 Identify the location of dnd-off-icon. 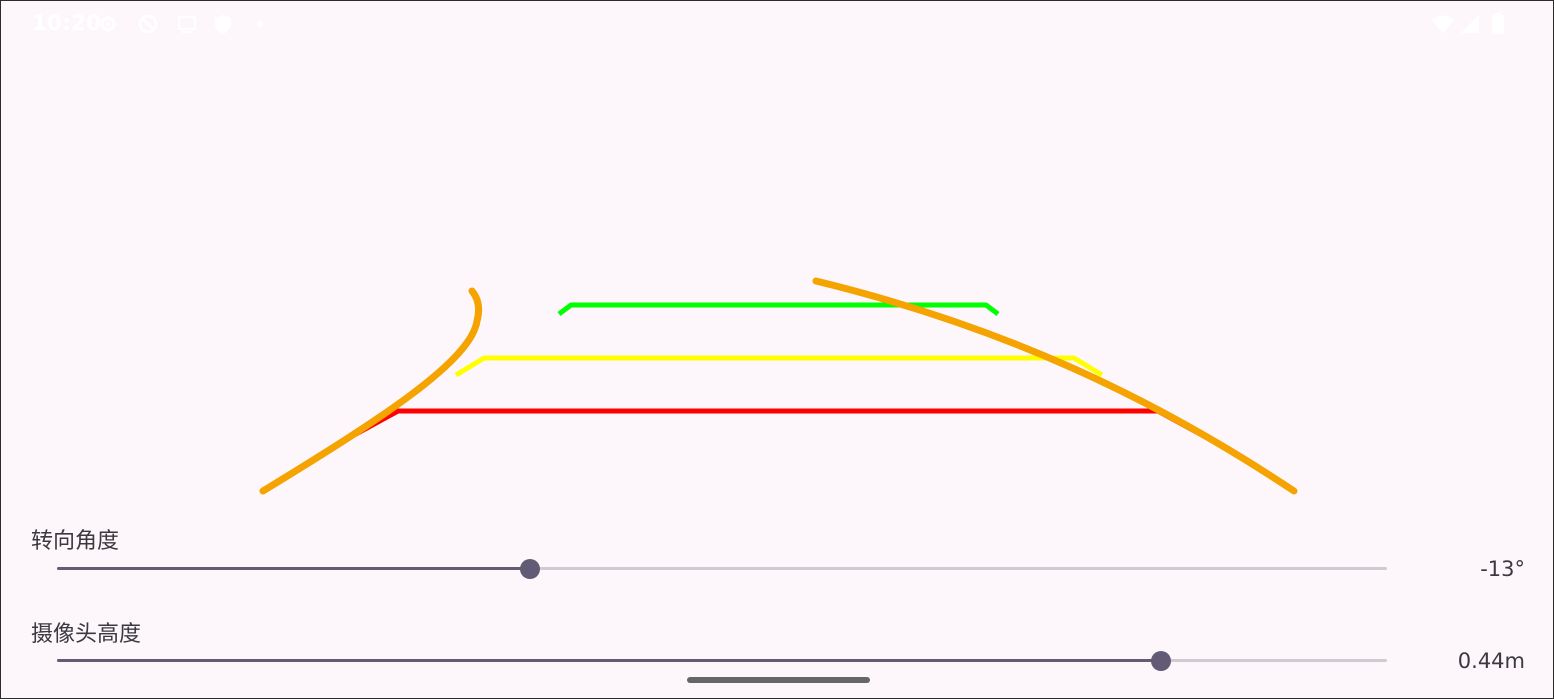
(148, 24).